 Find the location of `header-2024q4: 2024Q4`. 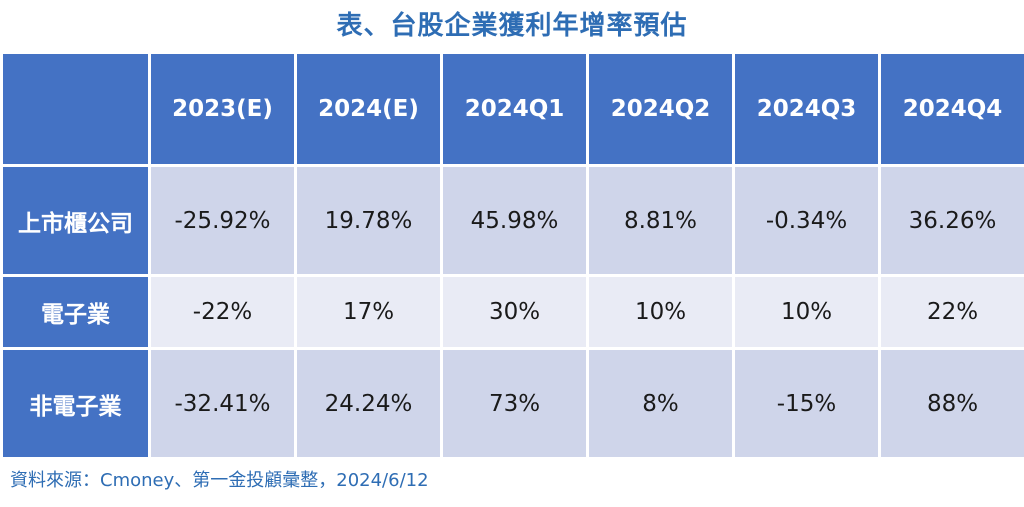

header-2024q4: 2024Q4 is located at coordinates (951, 109).